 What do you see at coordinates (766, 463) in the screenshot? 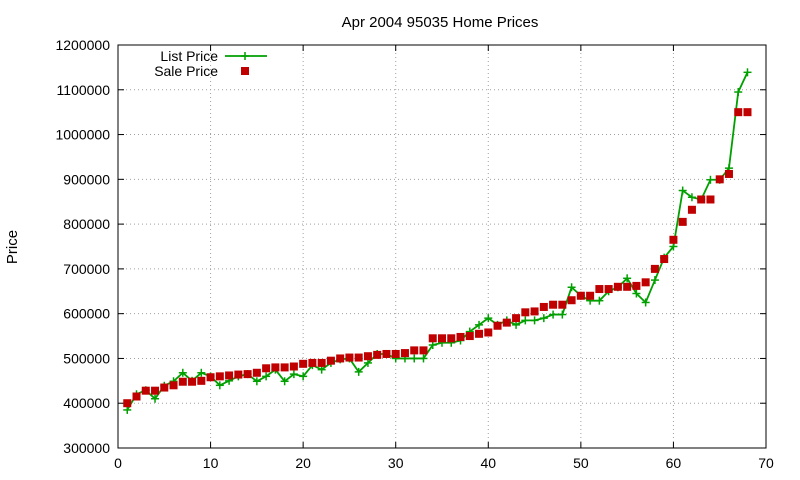
I see `x-tick-label: 70` at bounding box center [766, 463].